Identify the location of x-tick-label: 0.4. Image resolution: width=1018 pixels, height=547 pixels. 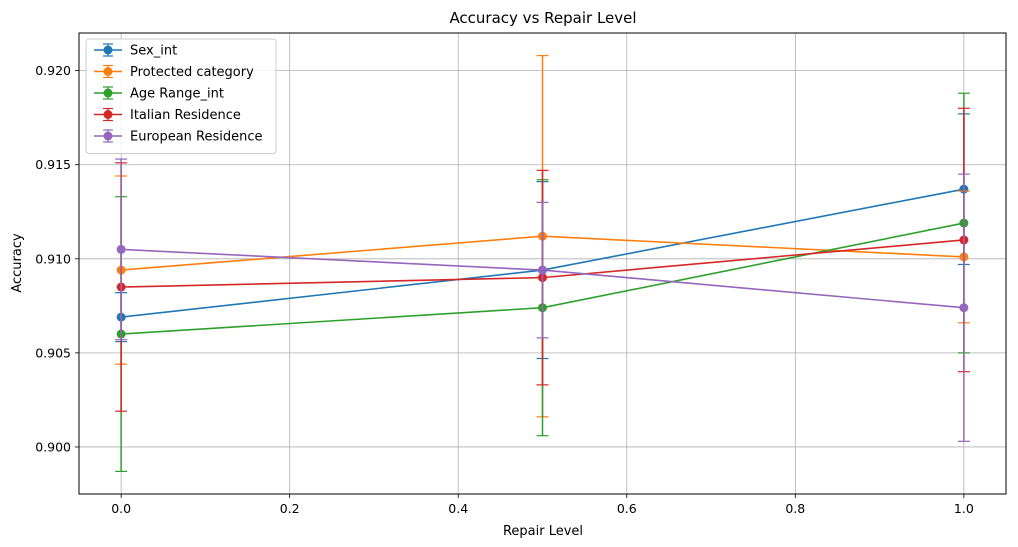
(458, 508).